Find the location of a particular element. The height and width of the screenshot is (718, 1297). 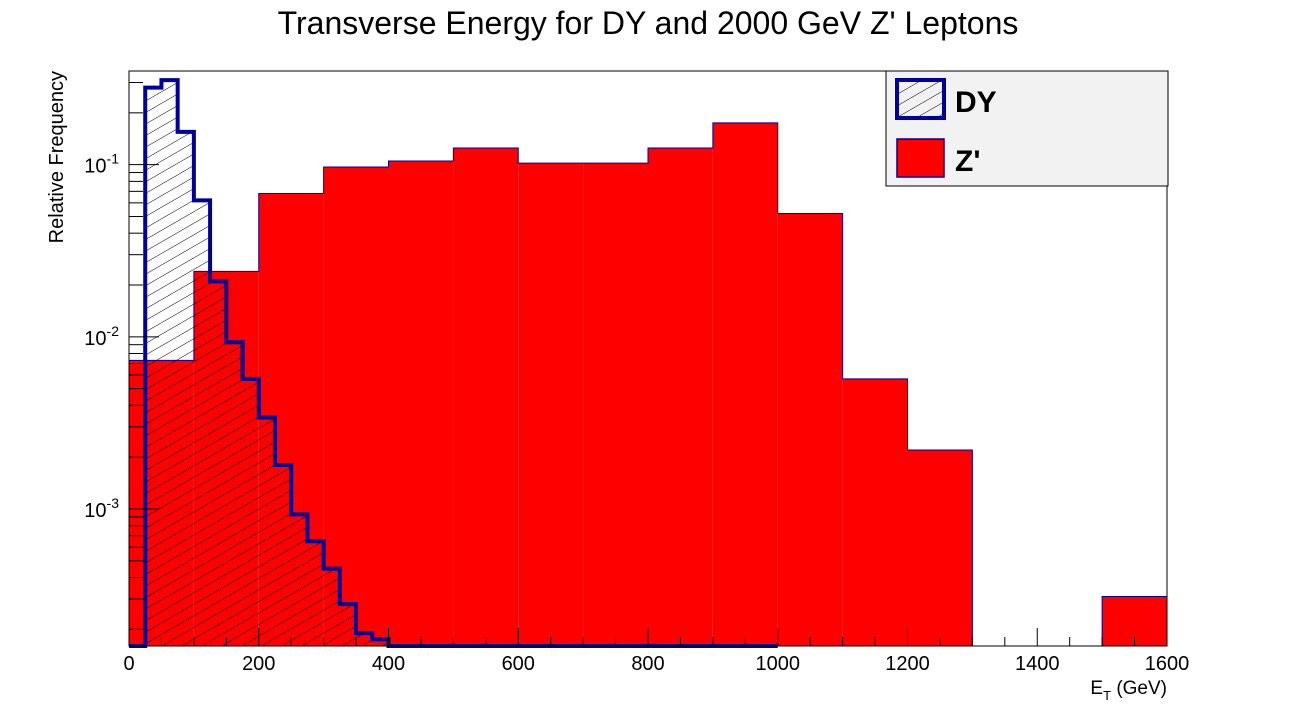

y-tick-label: 10⁻² is located at coordinates (101, 336).